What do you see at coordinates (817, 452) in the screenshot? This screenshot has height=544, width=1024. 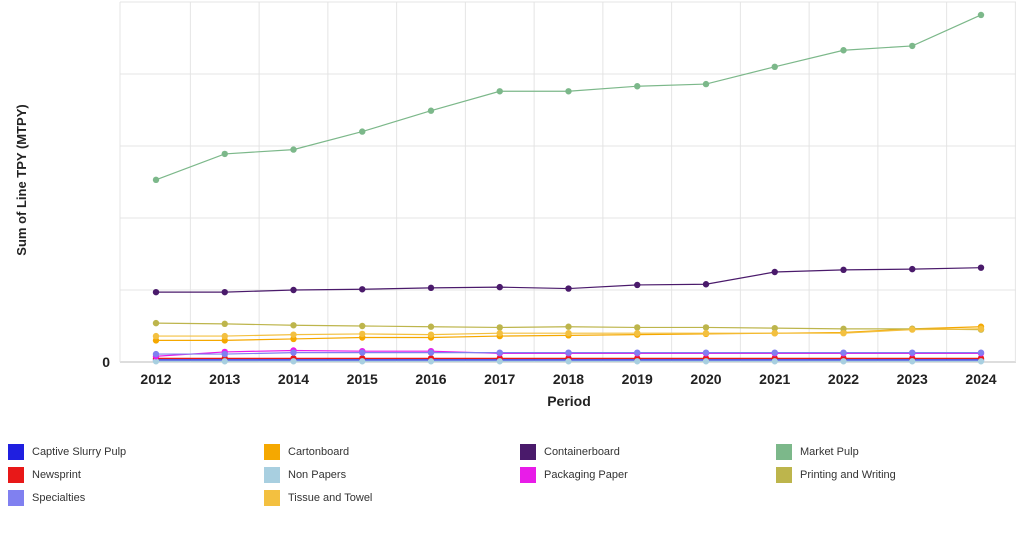 I see `legend-item: Market Pulp` at bounding box center [817, 452].